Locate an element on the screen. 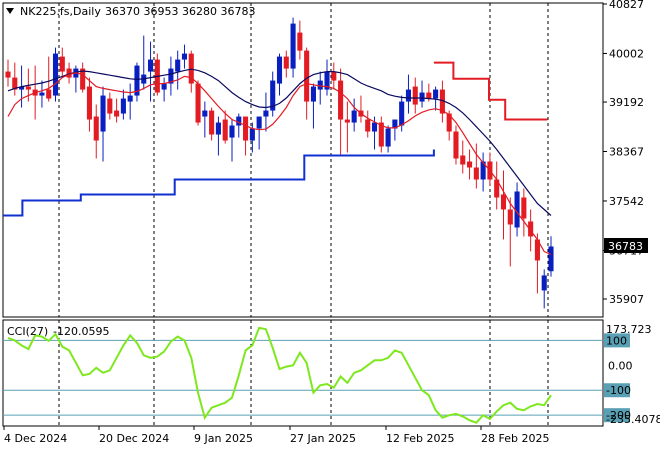  collapse-triangle-icon is located at coordinates (10, 11).